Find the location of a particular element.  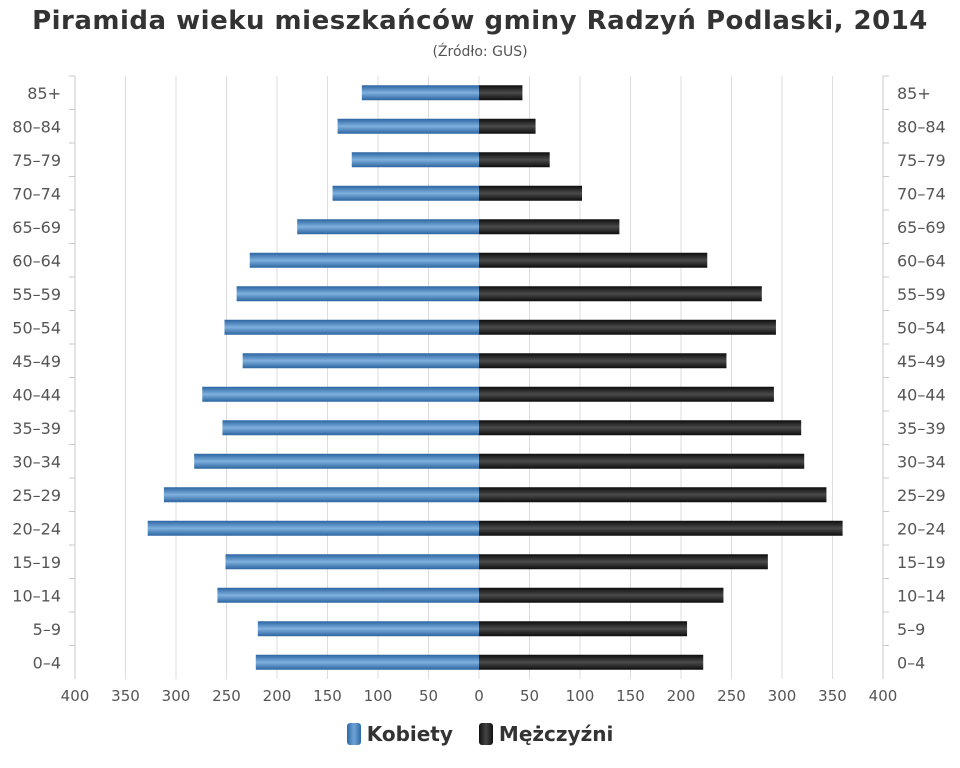

left-category-label: 60–64 is located at coordinates (36, 260).